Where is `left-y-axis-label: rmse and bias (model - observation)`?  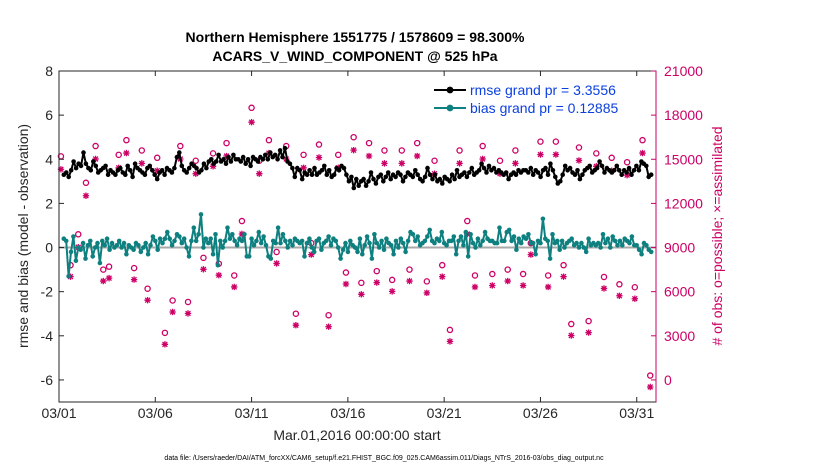
left-y-axis-label: rmse and bias (model - observation) is located at coordinates (23, 236).